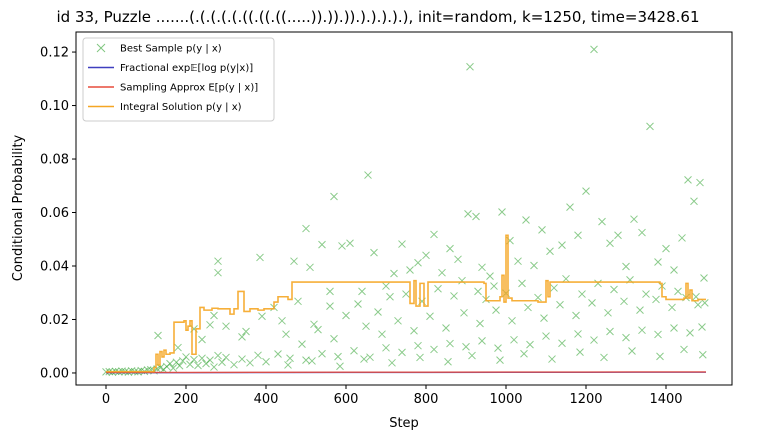 This screenshot has height=440, width=757. What do you see at coordinates (101, 48) in the screenshot?
I see `legend-marker` at bounding box center [101, 48].